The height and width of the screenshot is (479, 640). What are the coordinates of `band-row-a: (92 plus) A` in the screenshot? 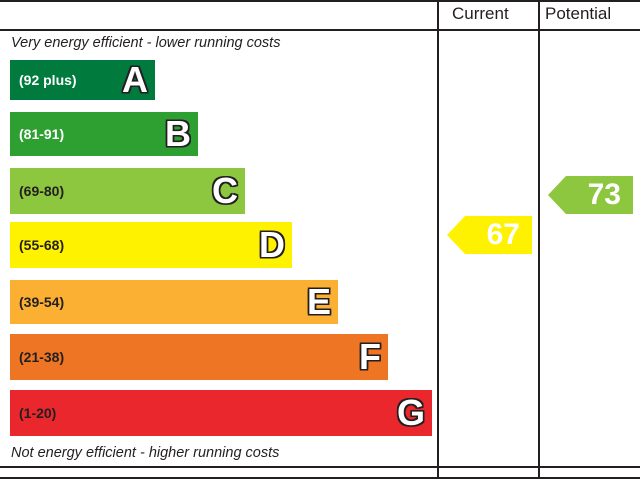 It's located at (82, 80).